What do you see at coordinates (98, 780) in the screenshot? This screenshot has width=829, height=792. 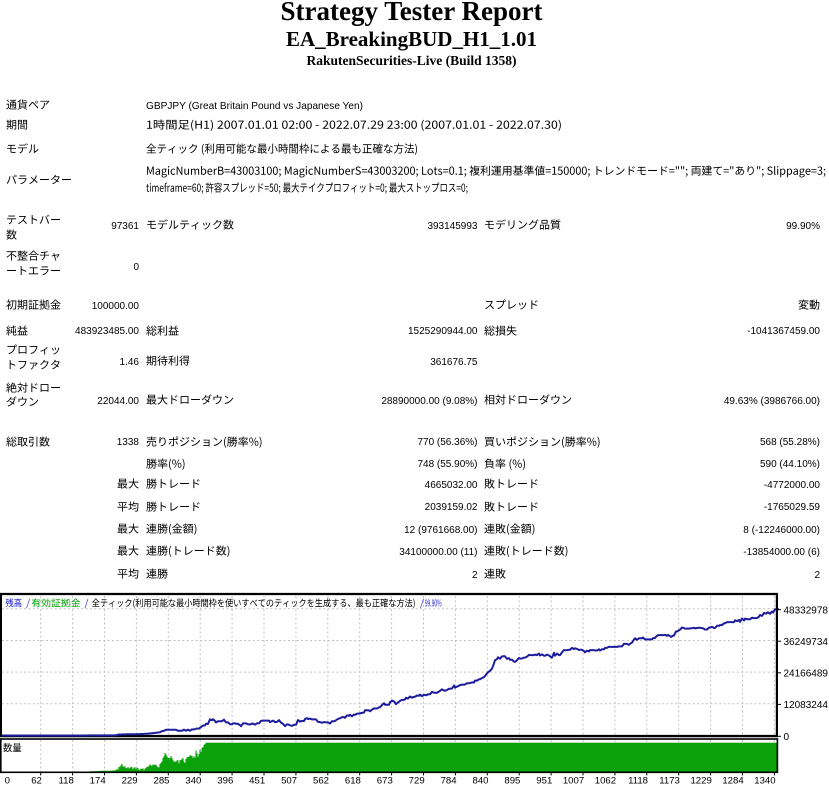 I see `svg-text: 174` at bounding box center [98, 780].